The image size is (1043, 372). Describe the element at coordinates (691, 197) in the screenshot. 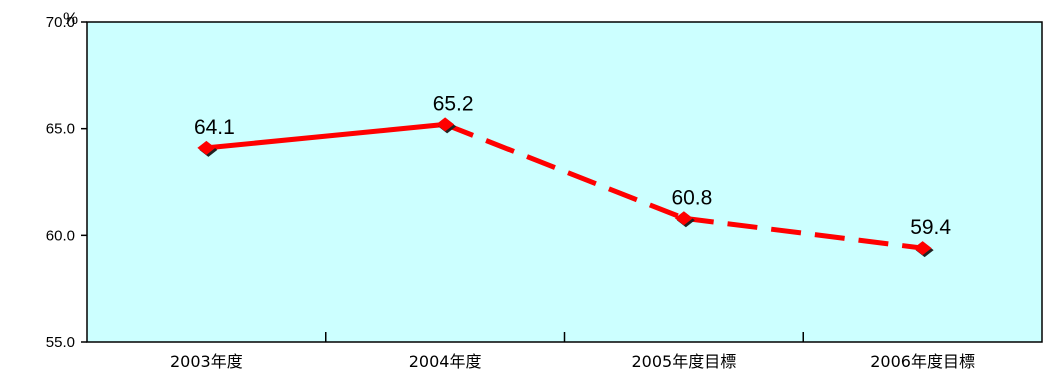

I see `data-label: 60.8` at that location.